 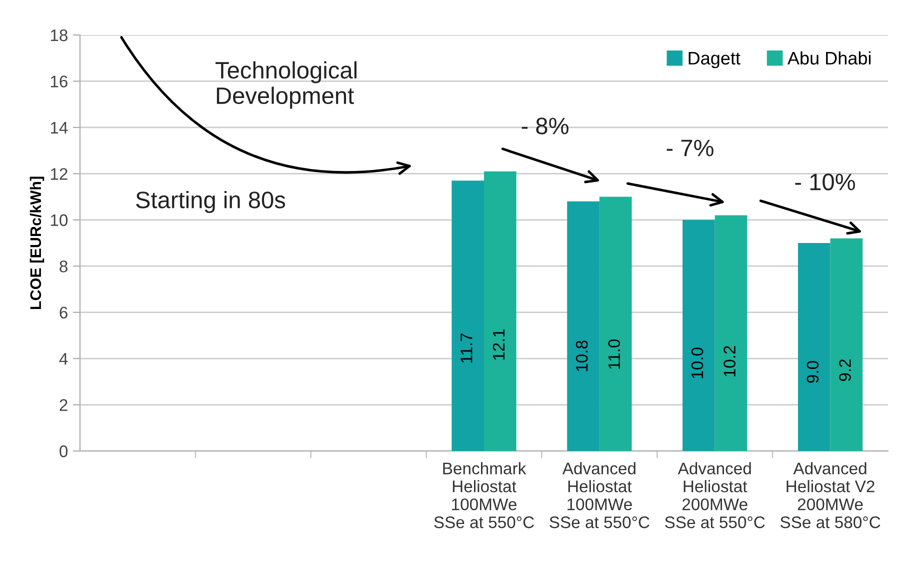 What do you see at coordinates (64, 405) in the screenshot?
I see `y-tick-label: 2` at bounding box center [64, 405].